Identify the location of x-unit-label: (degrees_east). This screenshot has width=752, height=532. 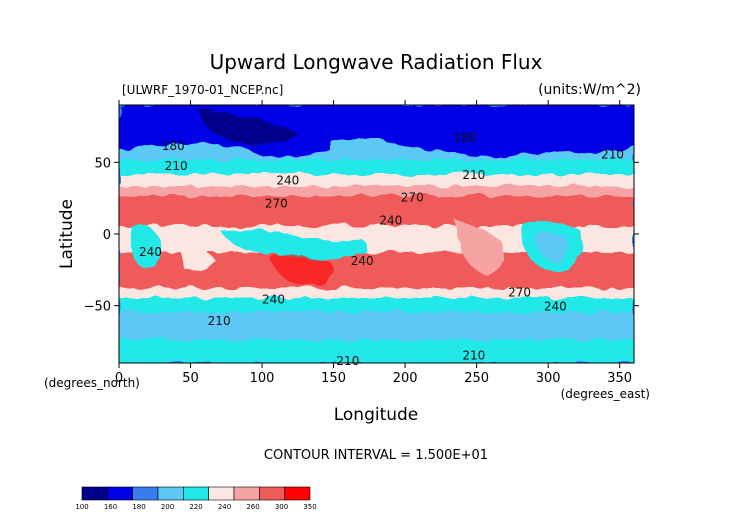
(605, 394).